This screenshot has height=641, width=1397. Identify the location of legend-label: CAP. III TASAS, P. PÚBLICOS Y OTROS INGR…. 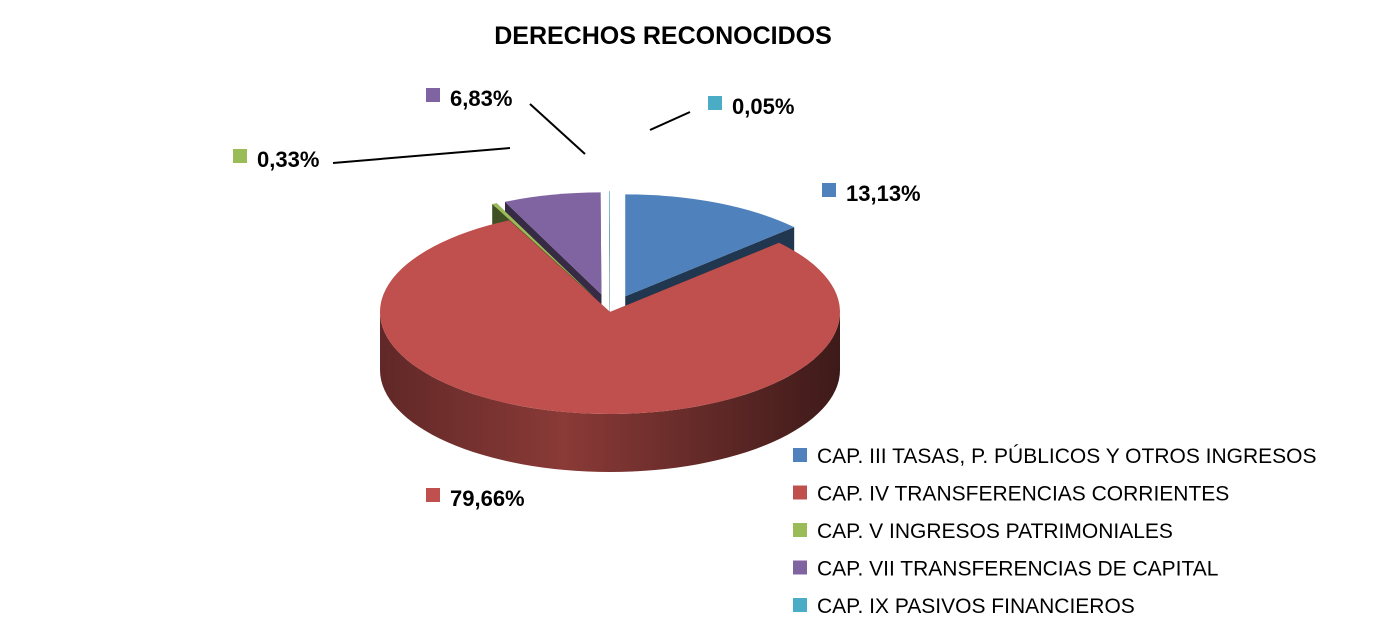
(1067, 456).